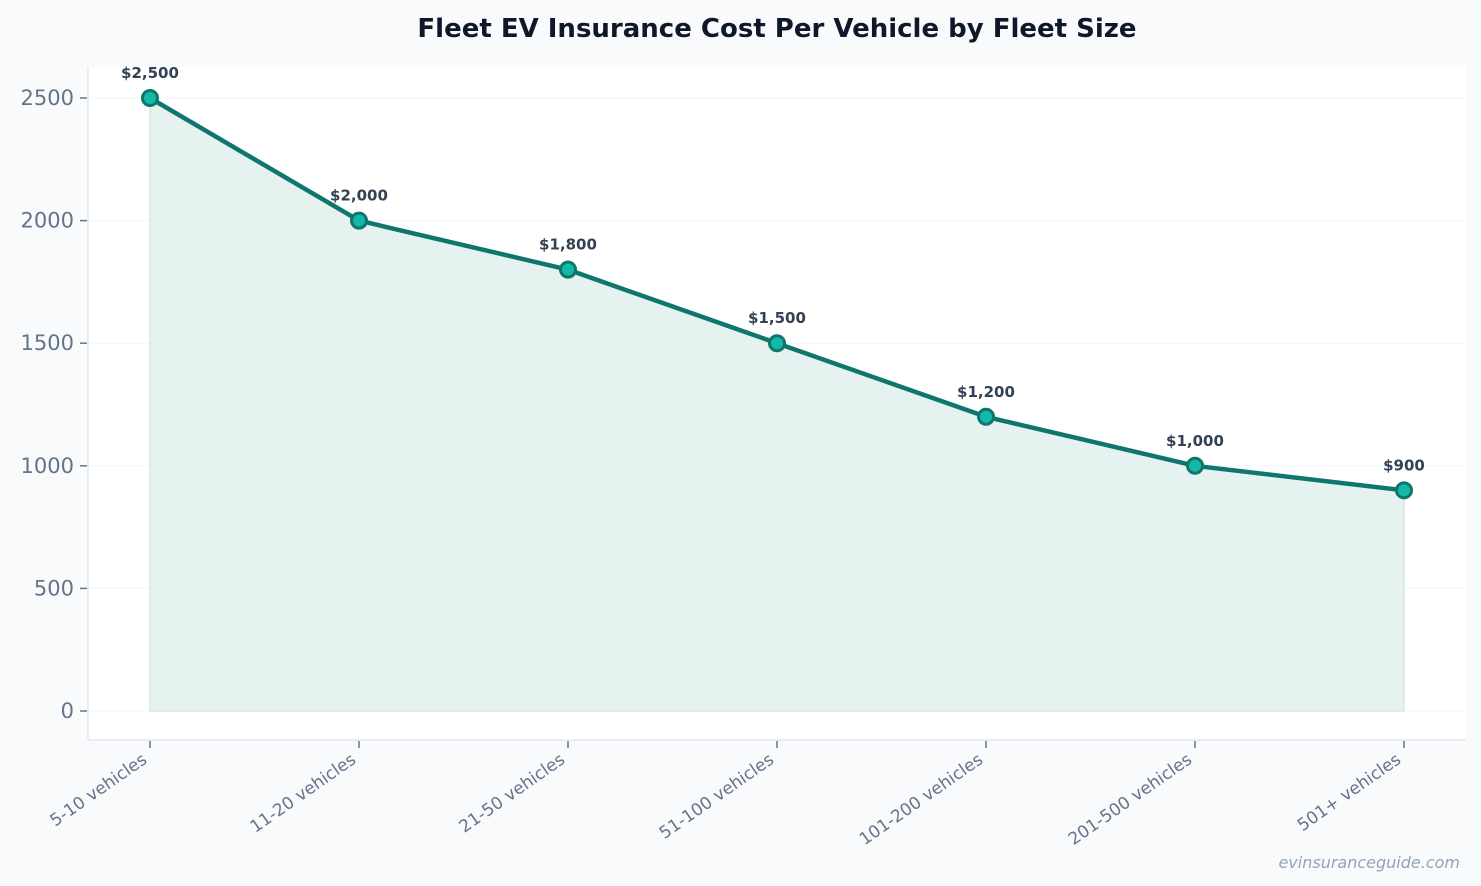 This screenshot has width=1481, height=886. What do you see at coordinates (99, 791) in the screenshot?
I see `x-tick-label: 5-10 vehicles` at bounding box center [99, 791].